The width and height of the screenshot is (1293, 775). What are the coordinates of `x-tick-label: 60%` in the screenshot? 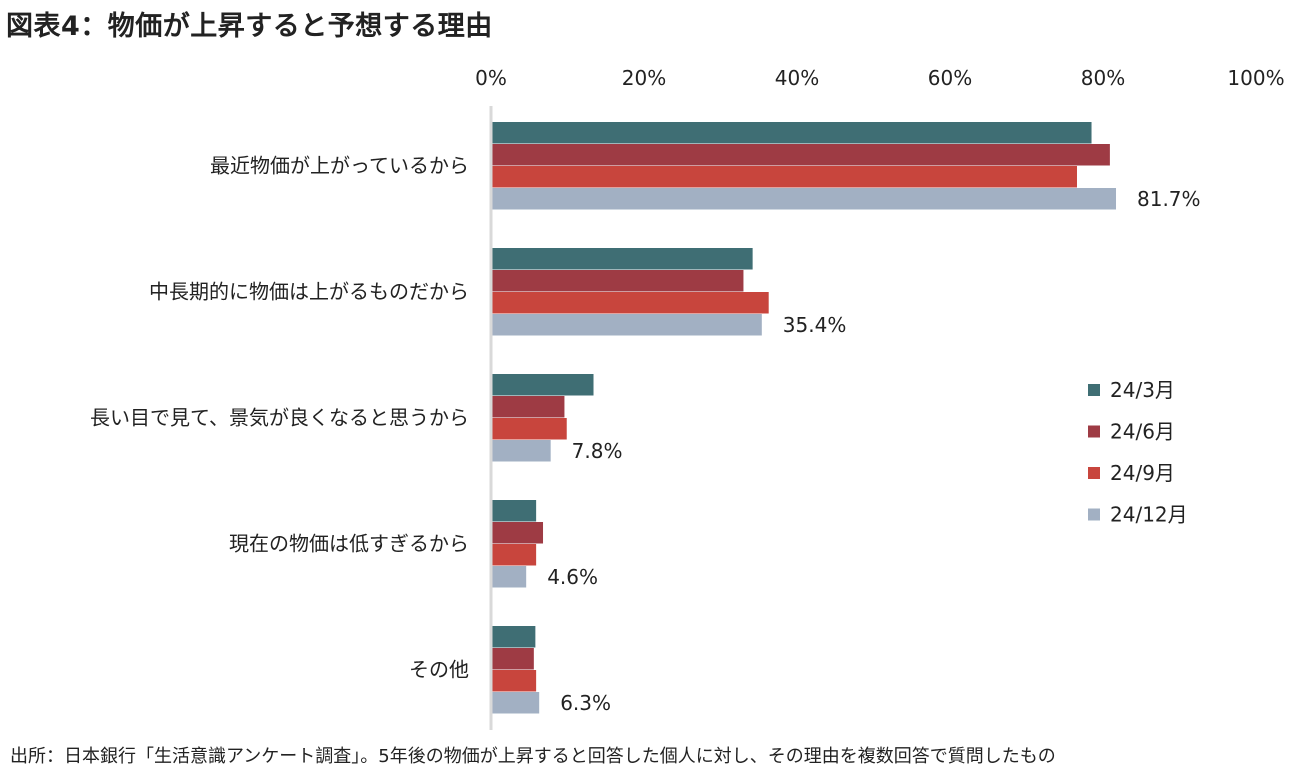 It's located at (950, 78).